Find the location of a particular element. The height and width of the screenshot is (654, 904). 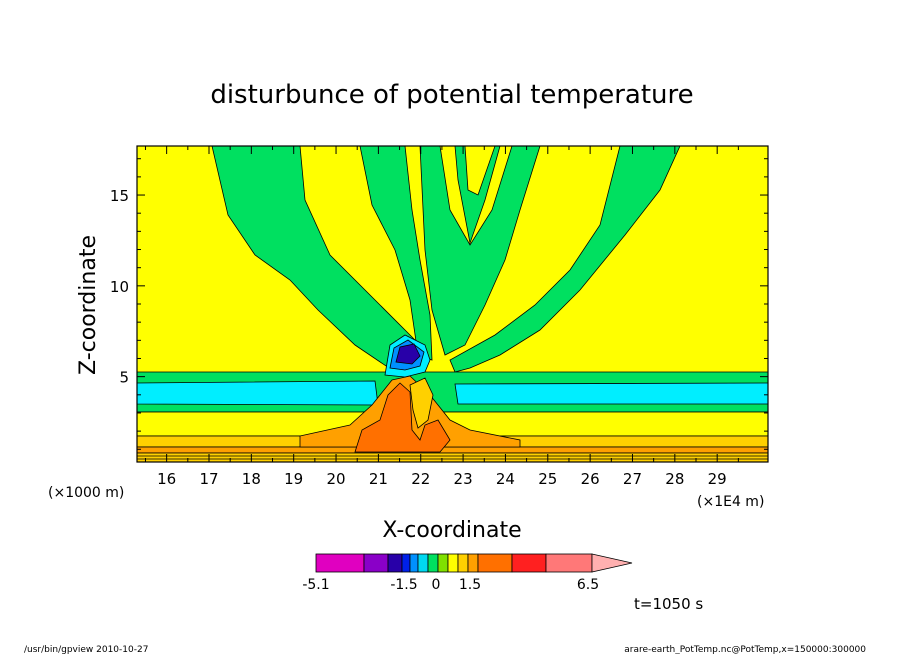

band-green-center-left is located at coordinates (396, 253).